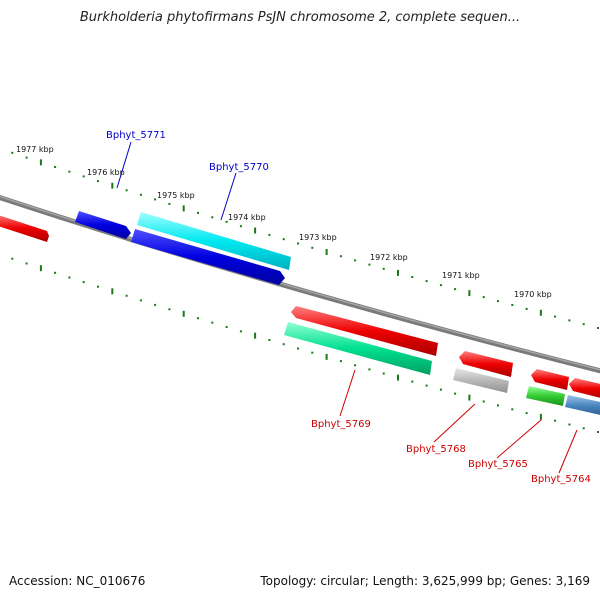  Describe the element at coordinates (584, 388) in the screenshot. I see `gene-red-right-edge` at that location.